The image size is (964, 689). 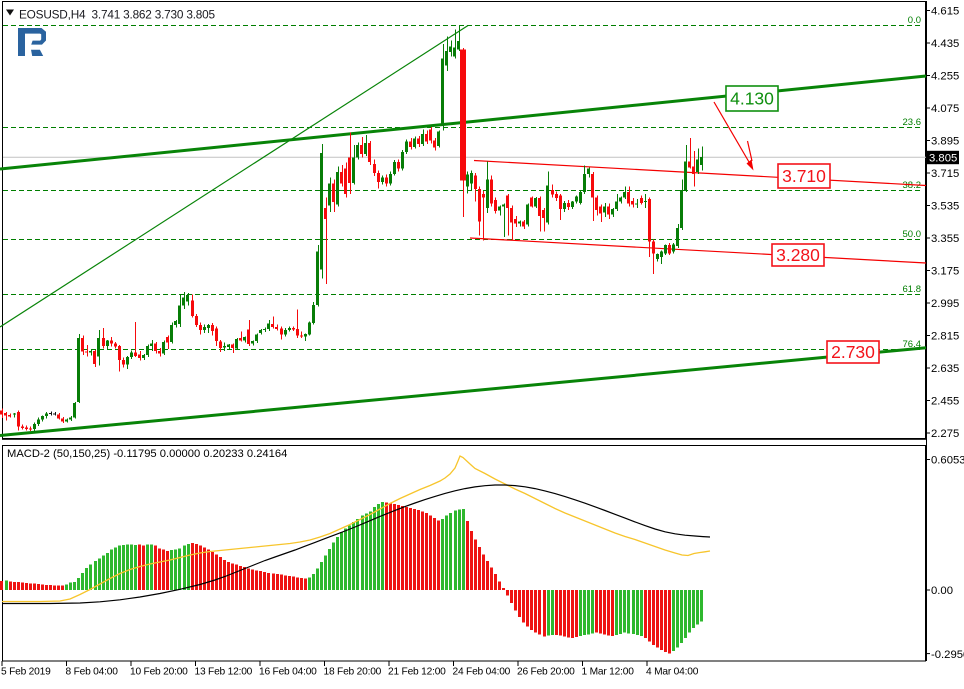 I want to click on svg-text: 0.00, so click(x=942, y=591).